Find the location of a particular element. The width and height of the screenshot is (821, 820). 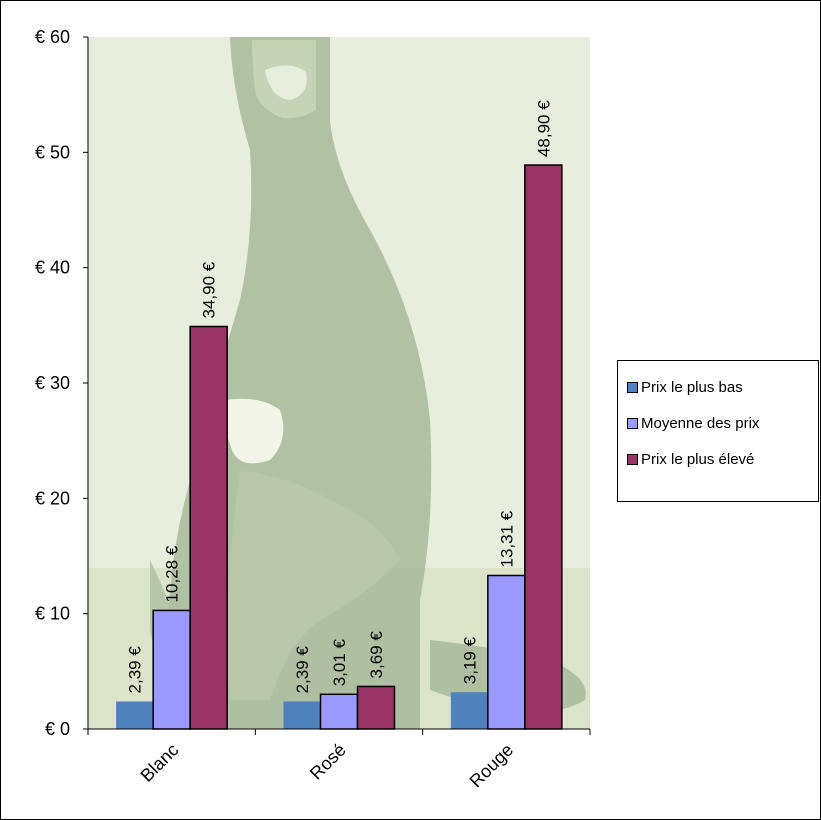

y-tick-label: € 30 is located at coordinates (52, 383).